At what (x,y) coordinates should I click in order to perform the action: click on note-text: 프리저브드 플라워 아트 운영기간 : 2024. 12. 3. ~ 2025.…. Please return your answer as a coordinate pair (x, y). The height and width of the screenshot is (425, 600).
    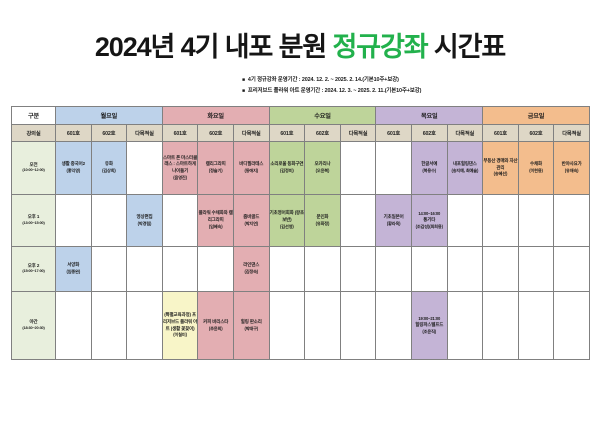
    Looking at the image, I should click on (334, 90).